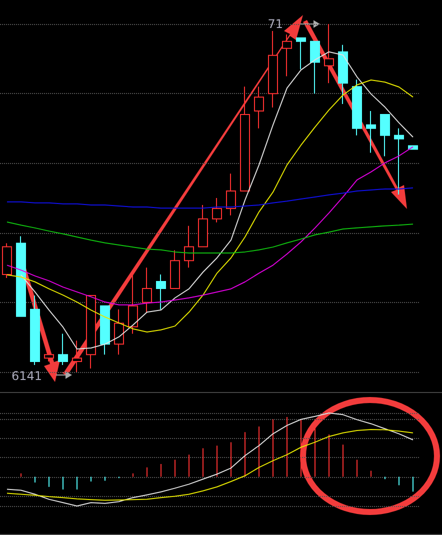  I want to click on annotation: 6141, so click(26, 376).